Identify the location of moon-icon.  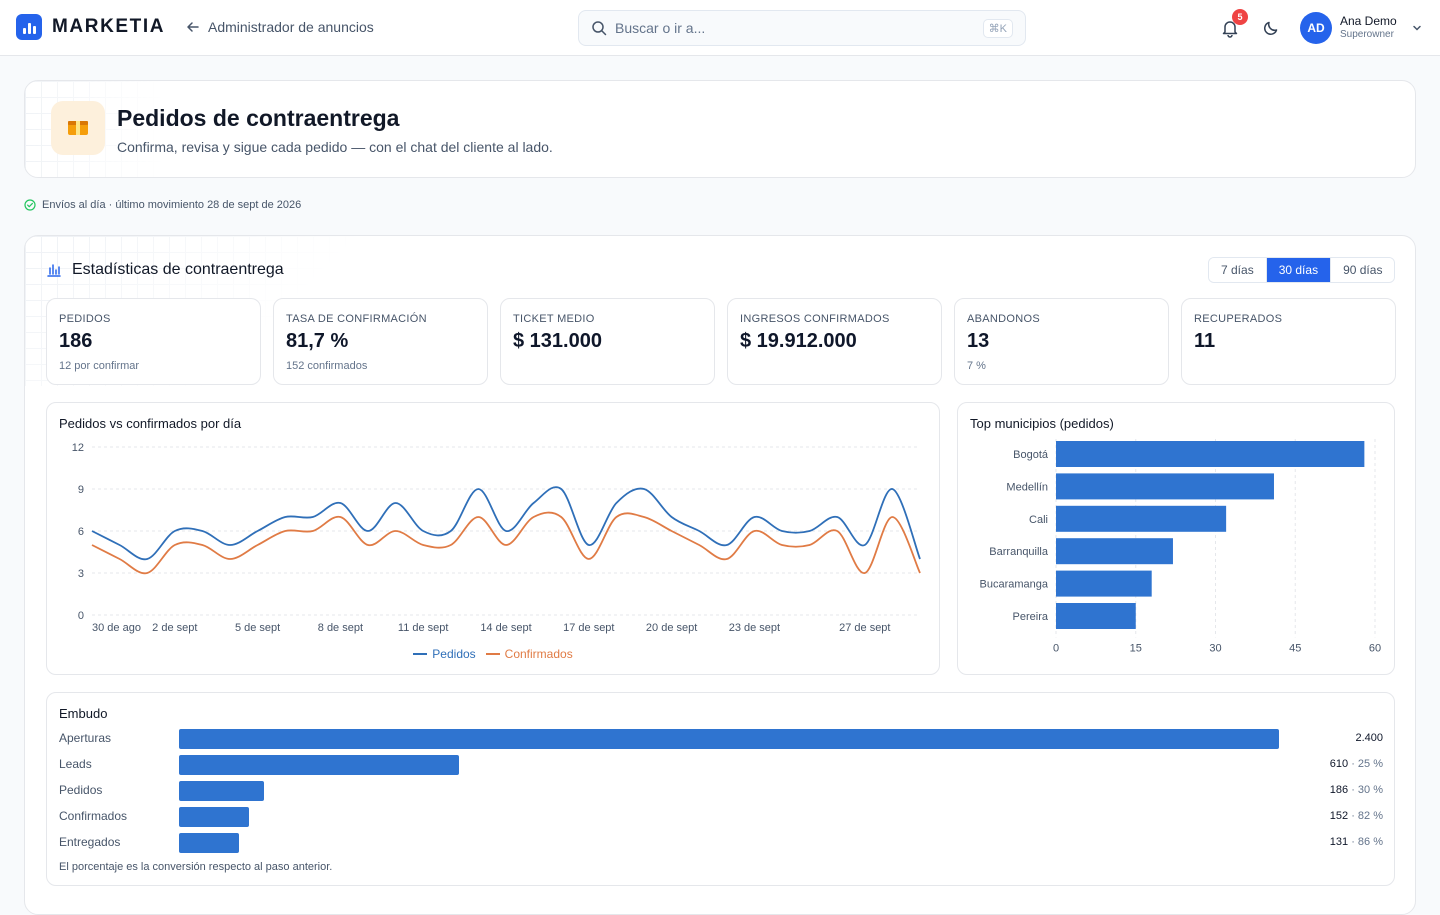
(1271, 28).